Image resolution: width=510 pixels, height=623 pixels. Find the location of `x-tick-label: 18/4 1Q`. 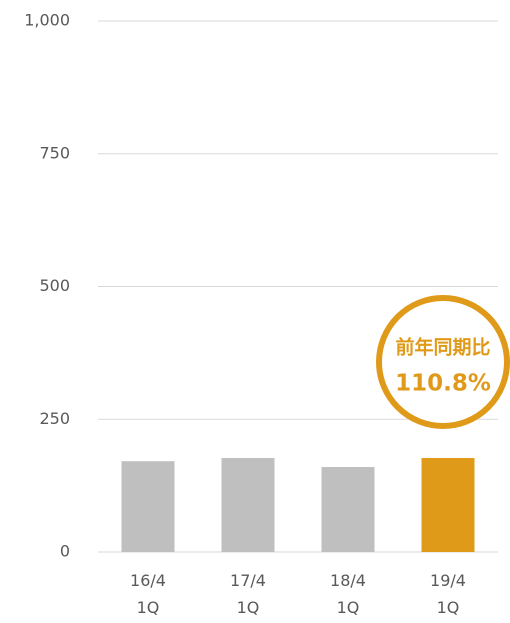

x-tick-label: 18/4 1Q is located at coordinates (348, 594).